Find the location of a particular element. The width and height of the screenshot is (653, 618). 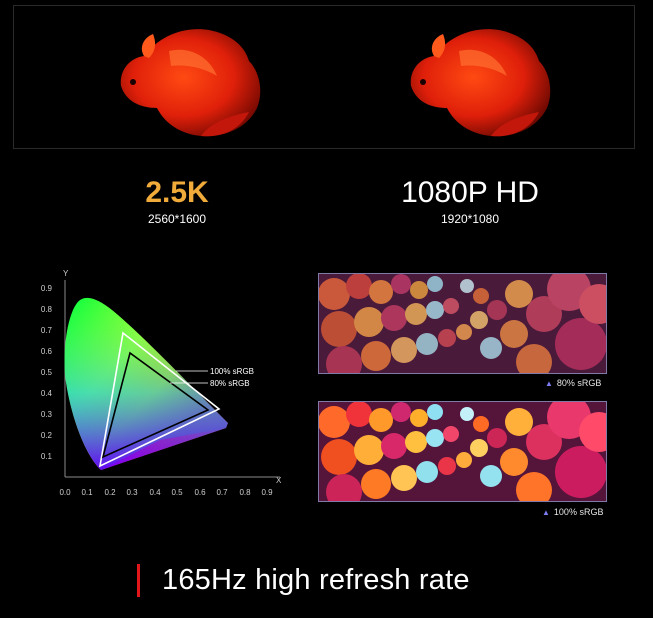

srgb-100-triangle is located at coordinates (159, 399).